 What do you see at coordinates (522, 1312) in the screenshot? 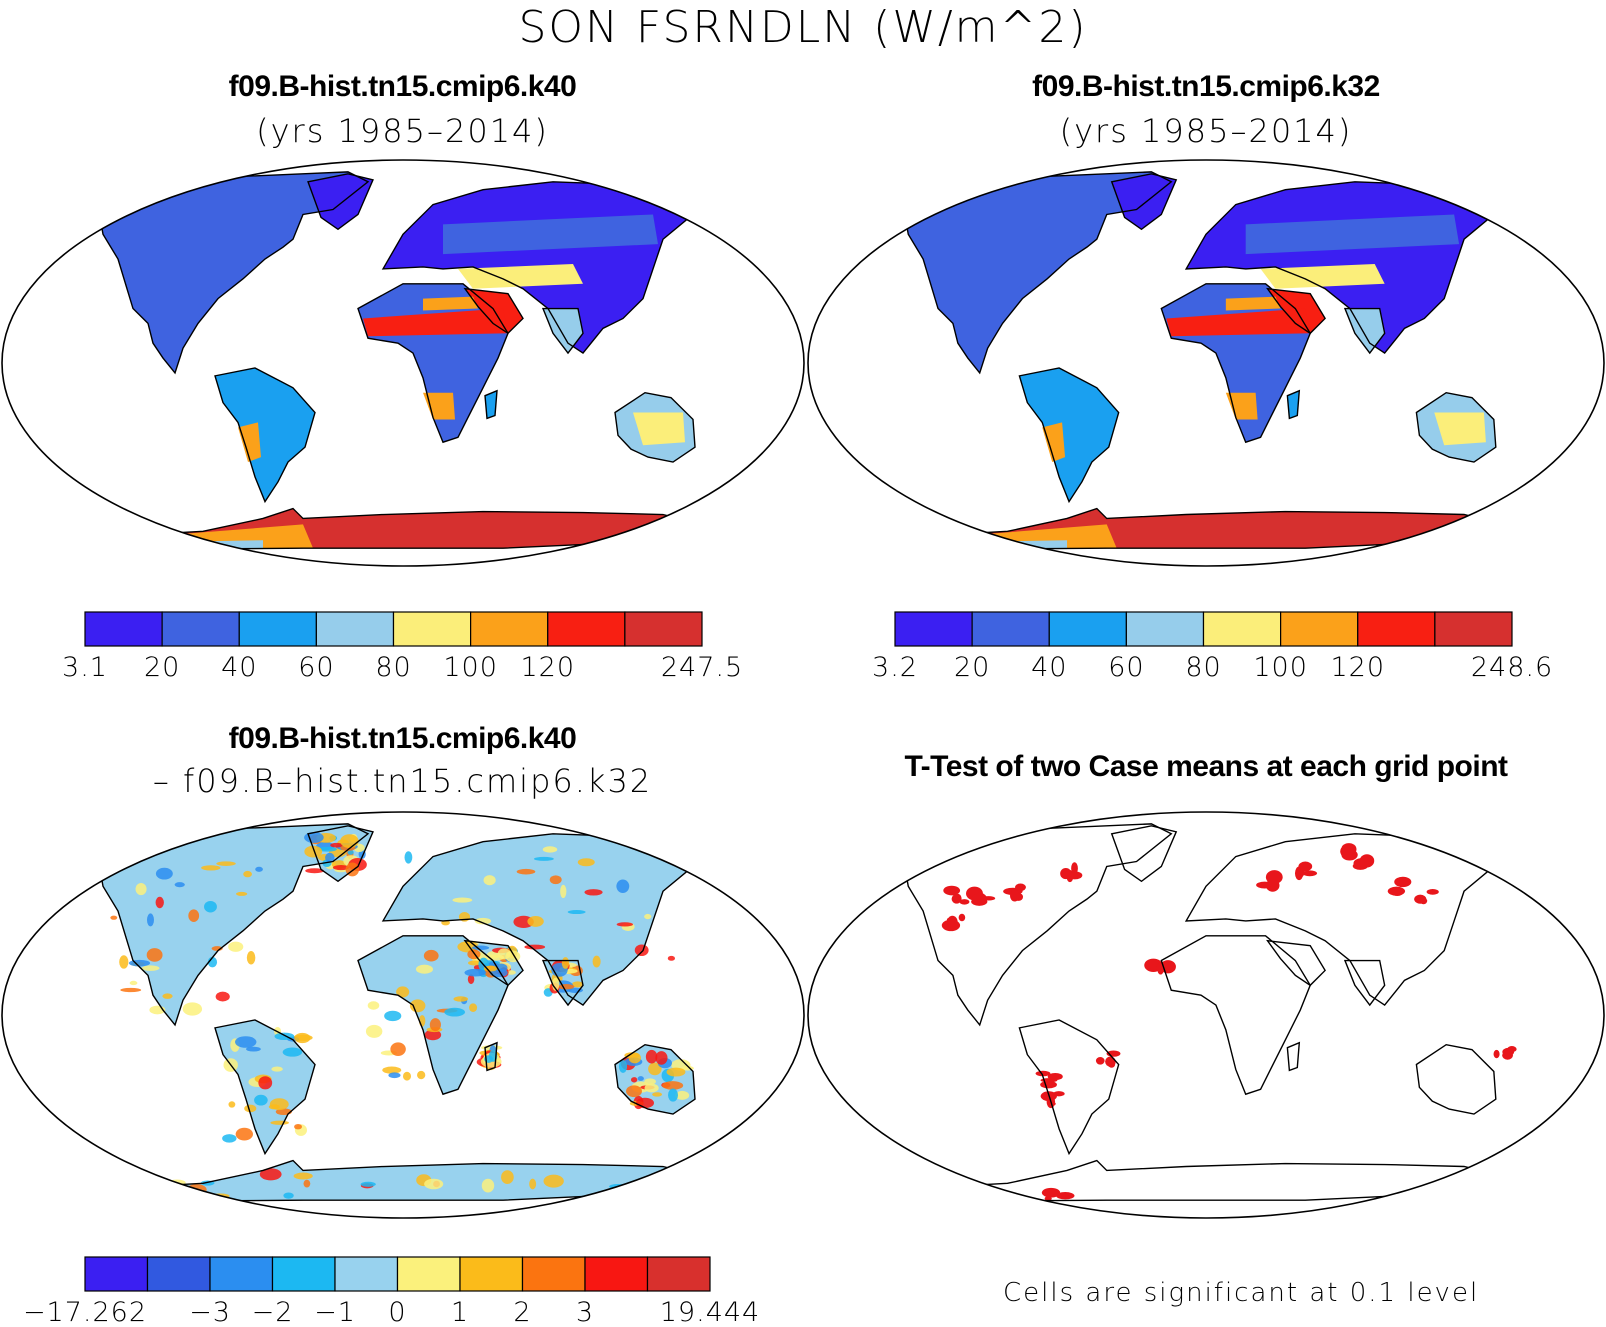
I see `colorbar-tick-label: 2` at bounding box center [522, 1312].